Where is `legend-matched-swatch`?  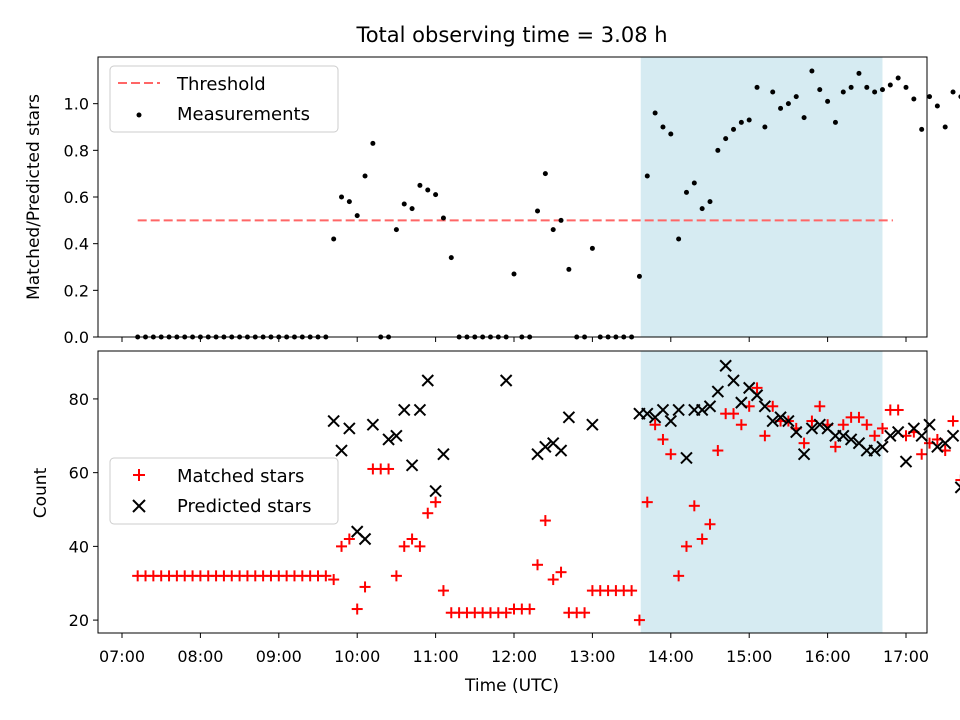 legend-matched-swatch is located at coordinates (139, 475).